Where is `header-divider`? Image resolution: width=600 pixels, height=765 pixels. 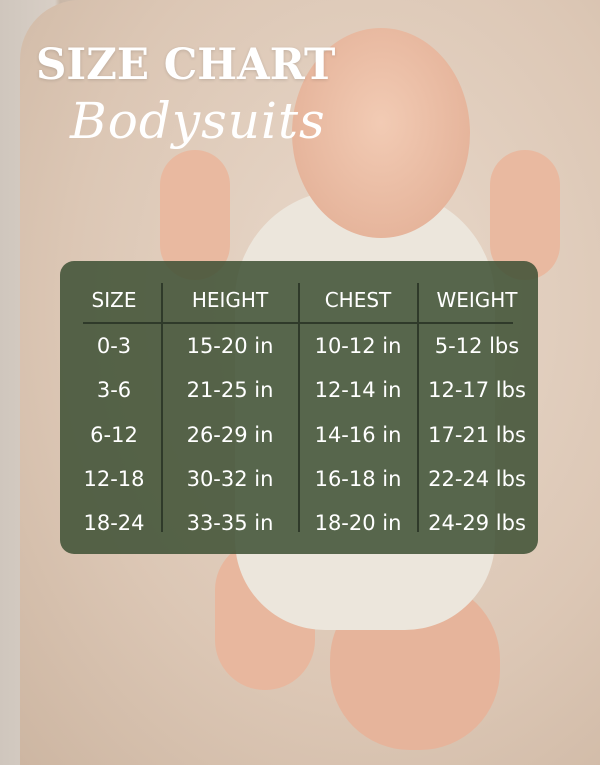
header-divider is located at coordinates (298, 323).